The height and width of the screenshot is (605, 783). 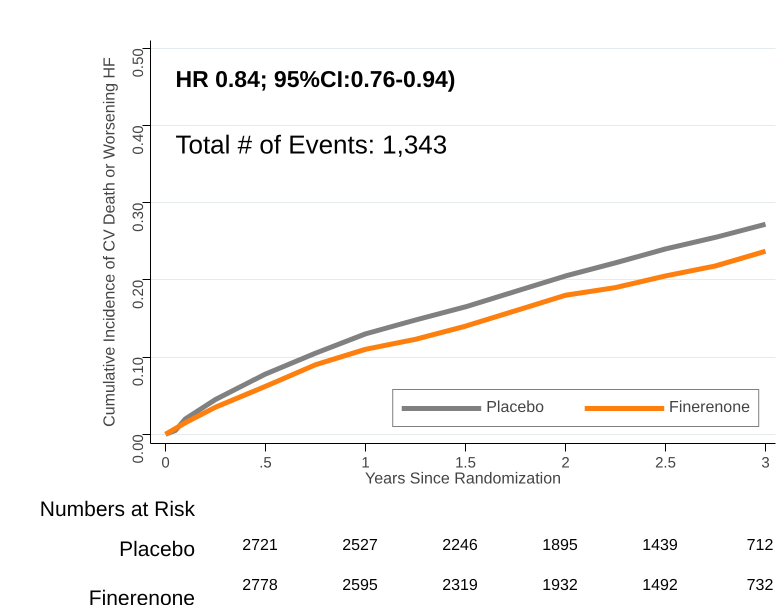 I want to click on text: 2595, so click(x=360, y=586).